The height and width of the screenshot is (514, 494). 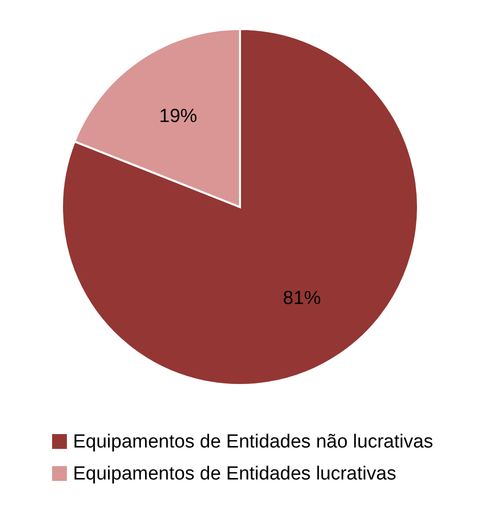 I want to click on legend-label: Equipamentos de Entidades não lucrativas, so click(x=253, y=442).